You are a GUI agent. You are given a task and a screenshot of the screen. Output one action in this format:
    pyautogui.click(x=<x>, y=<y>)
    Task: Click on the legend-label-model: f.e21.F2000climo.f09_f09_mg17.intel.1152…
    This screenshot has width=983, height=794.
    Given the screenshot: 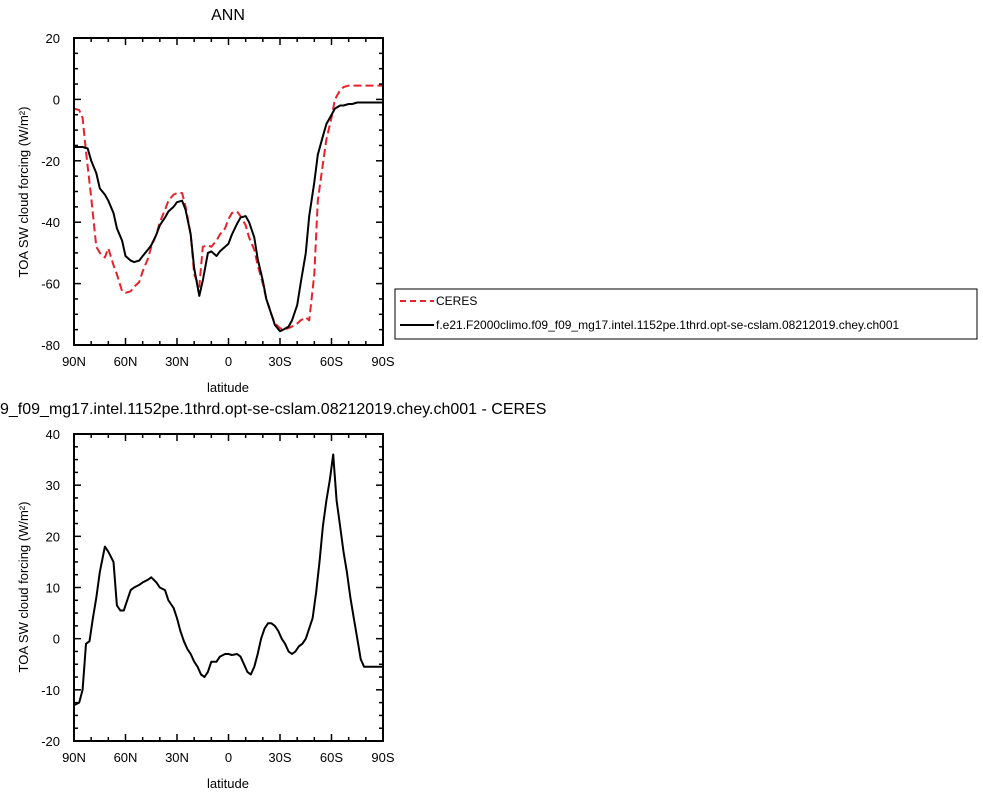 What is the action you would take?
    pyautogui.click(x=668, y=325)
    